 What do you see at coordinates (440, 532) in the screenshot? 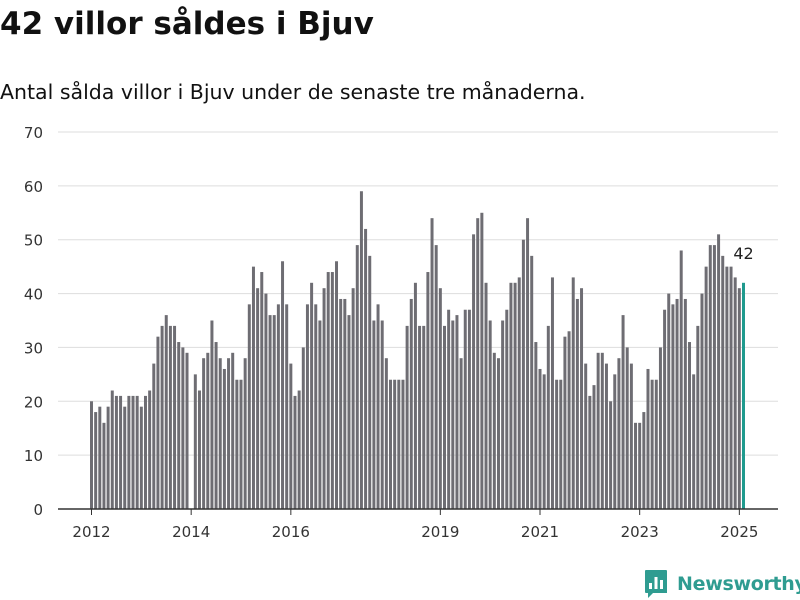
I see `x-tick-label: 2019` at bounding box center [440, 532].